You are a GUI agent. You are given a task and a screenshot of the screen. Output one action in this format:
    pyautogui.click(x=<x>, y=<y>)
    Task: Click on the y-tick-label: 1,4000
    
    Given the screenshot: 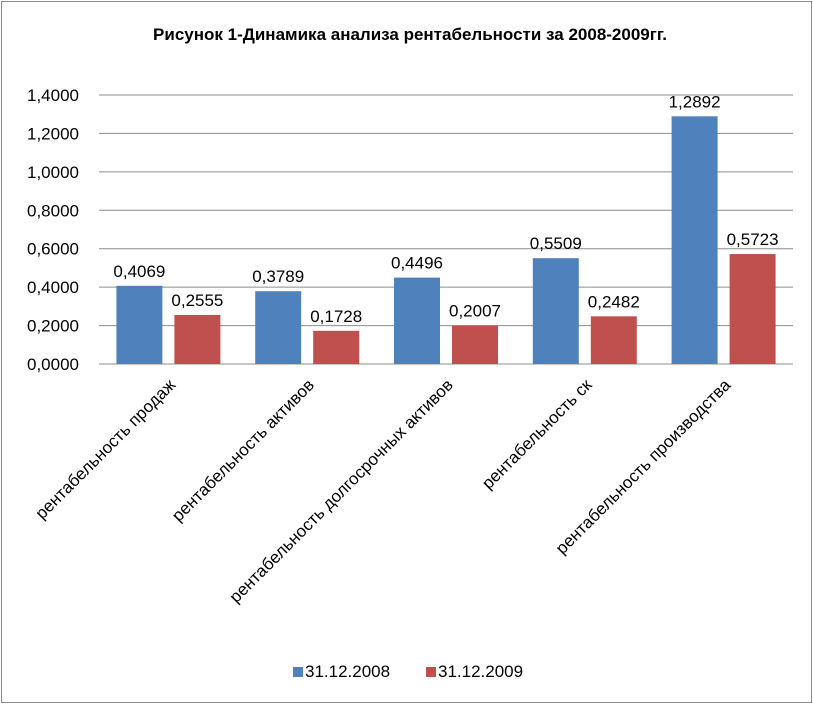 What is the action you would take?
    pyautogui.click(x=53, y=95)
    